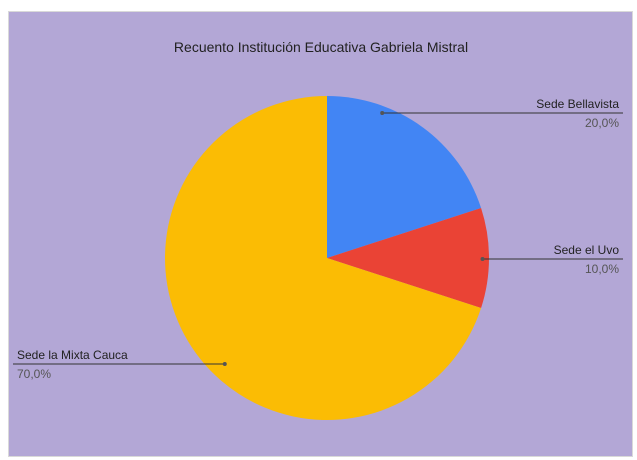 Image resolution: width=637 pixels, height=460 pixels. Describe the element at coordinates (404, 177) in the screenshot. I see `pie-slice-sede-bellavista` at that location.